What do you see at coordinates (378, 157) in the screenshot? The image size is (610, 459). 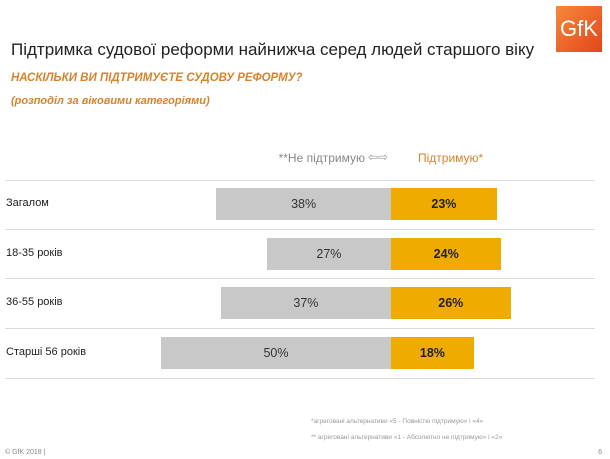 I see `arrows-icon: ⇦⇨` at bounding box center [378, 157].